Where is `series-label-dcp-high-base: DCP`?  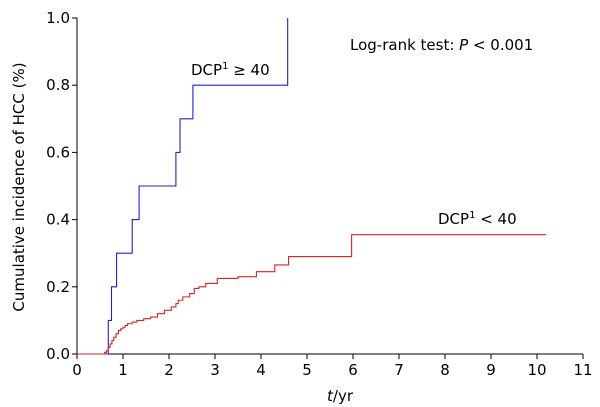
series-label-dcp-high-base: DCP is located at coordinates (206, 70).